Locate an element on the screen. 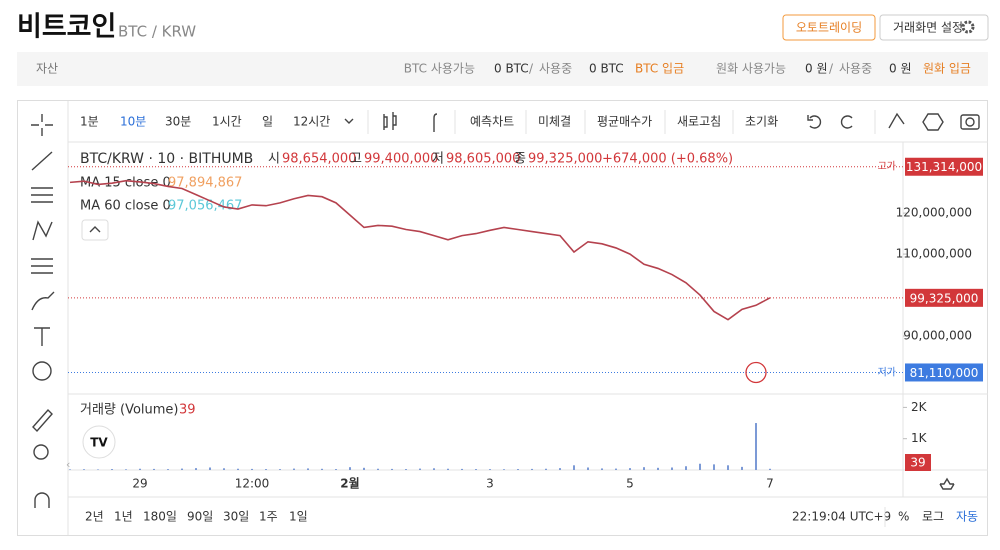 The height and width of the screenshot is (550, 1000). interval-button: 10분 is located at coordinates (133, 122).